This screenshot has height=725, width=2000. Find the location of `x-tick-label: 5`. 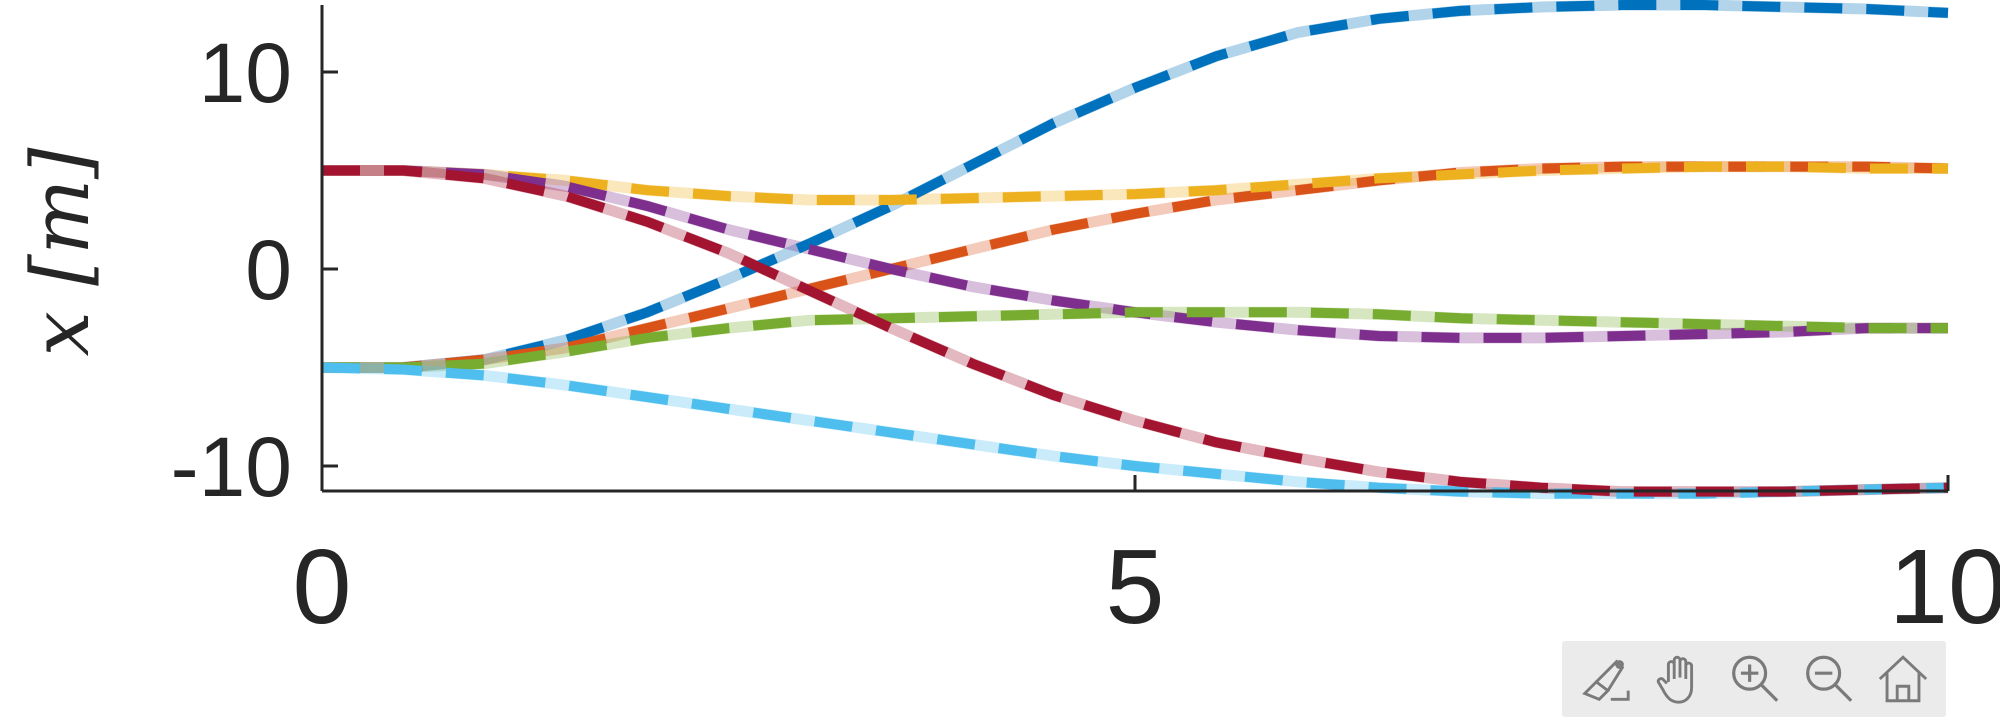

x-tick-label: 5 is located at coordinates (1135, 587).